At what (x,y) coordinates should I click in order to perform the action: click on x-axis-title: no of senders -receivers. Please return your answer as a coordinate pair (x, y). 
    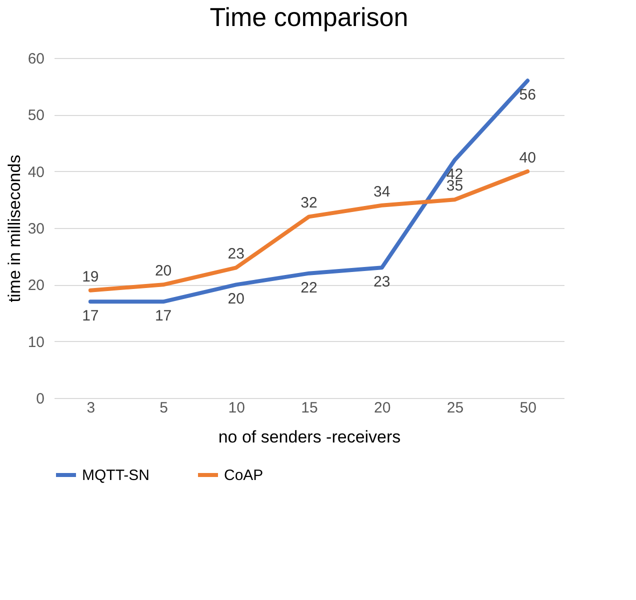
    Looking at the image, I should click on (309, 437).